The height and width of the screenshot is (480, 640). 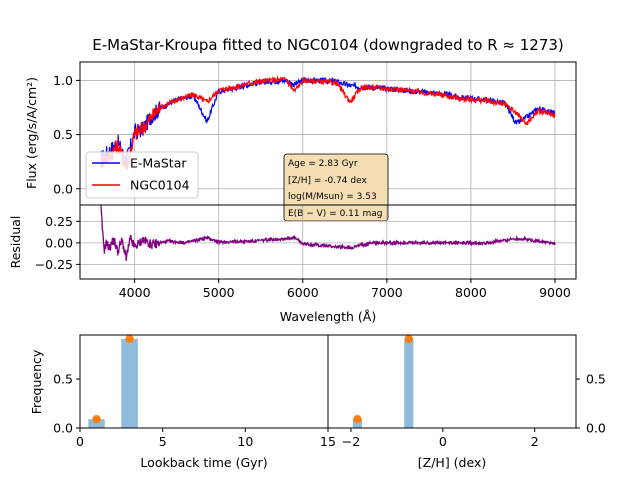 What do you see at coordinates (219, 292) in the screenshot?
I see `residual-x-tick-label-1: 5000` at bounding box center [219, 292].